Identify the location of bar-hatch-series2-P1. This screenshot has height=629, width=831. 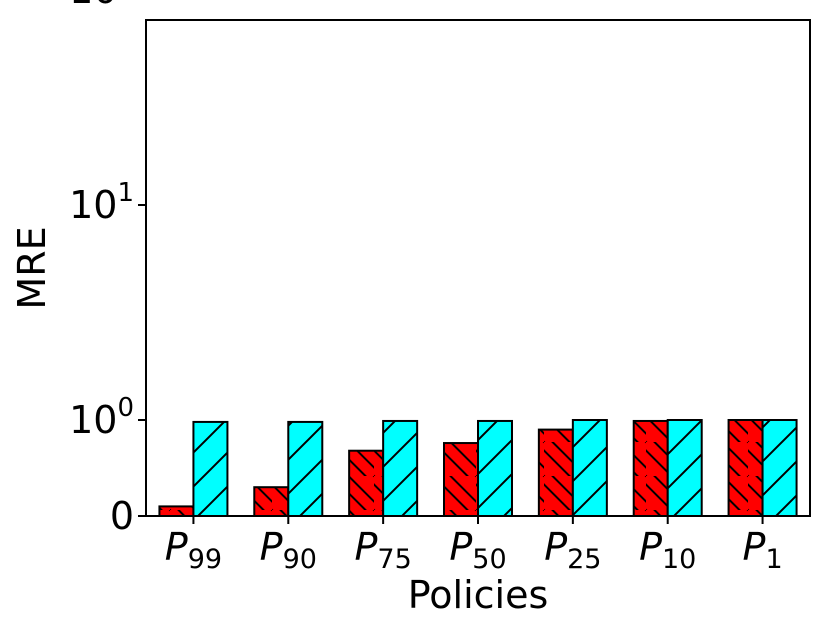
(779, 468).